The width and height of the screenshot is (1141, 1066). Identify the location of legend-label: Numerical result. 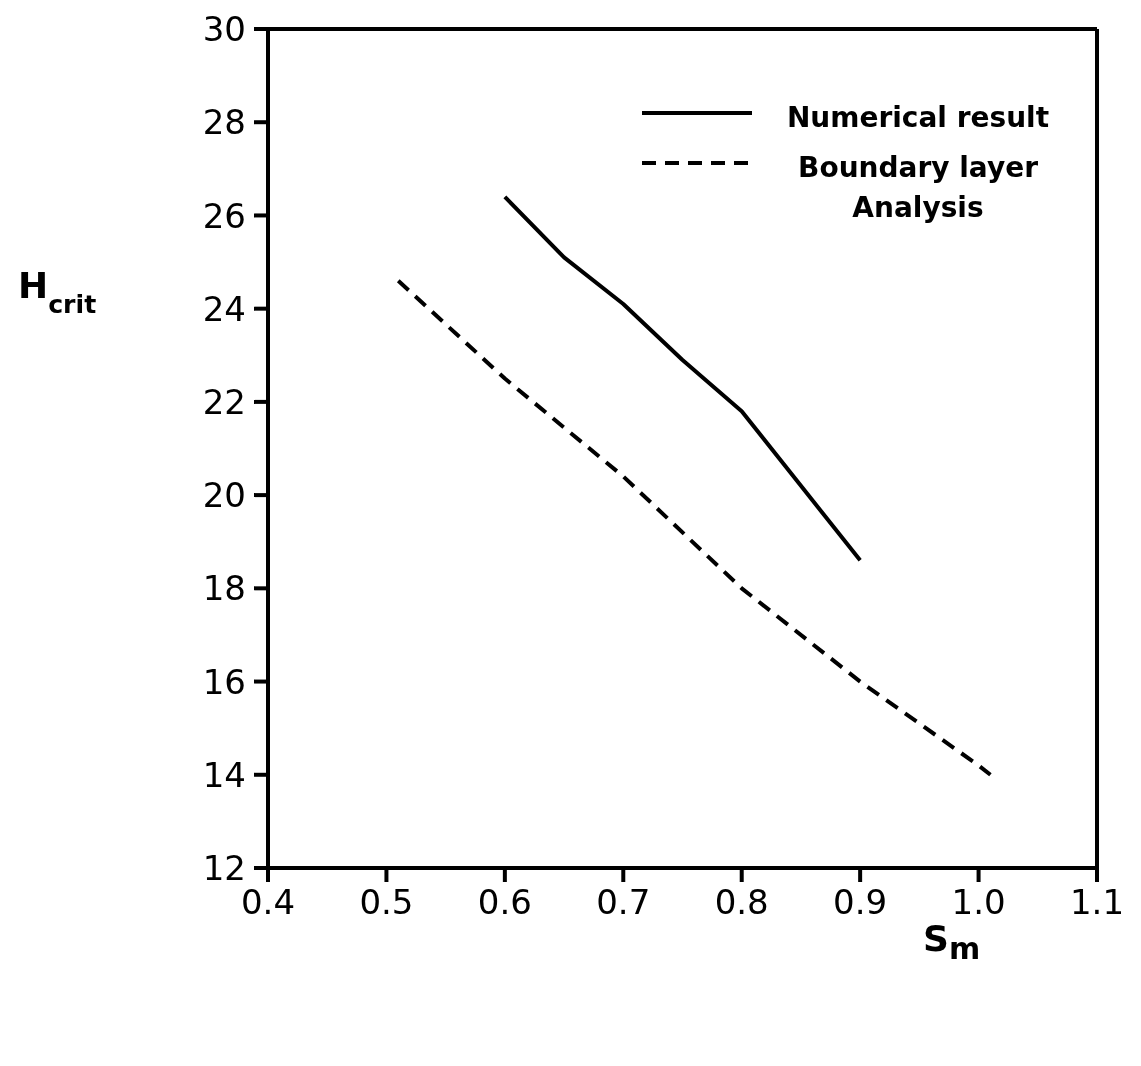
(918, 118).